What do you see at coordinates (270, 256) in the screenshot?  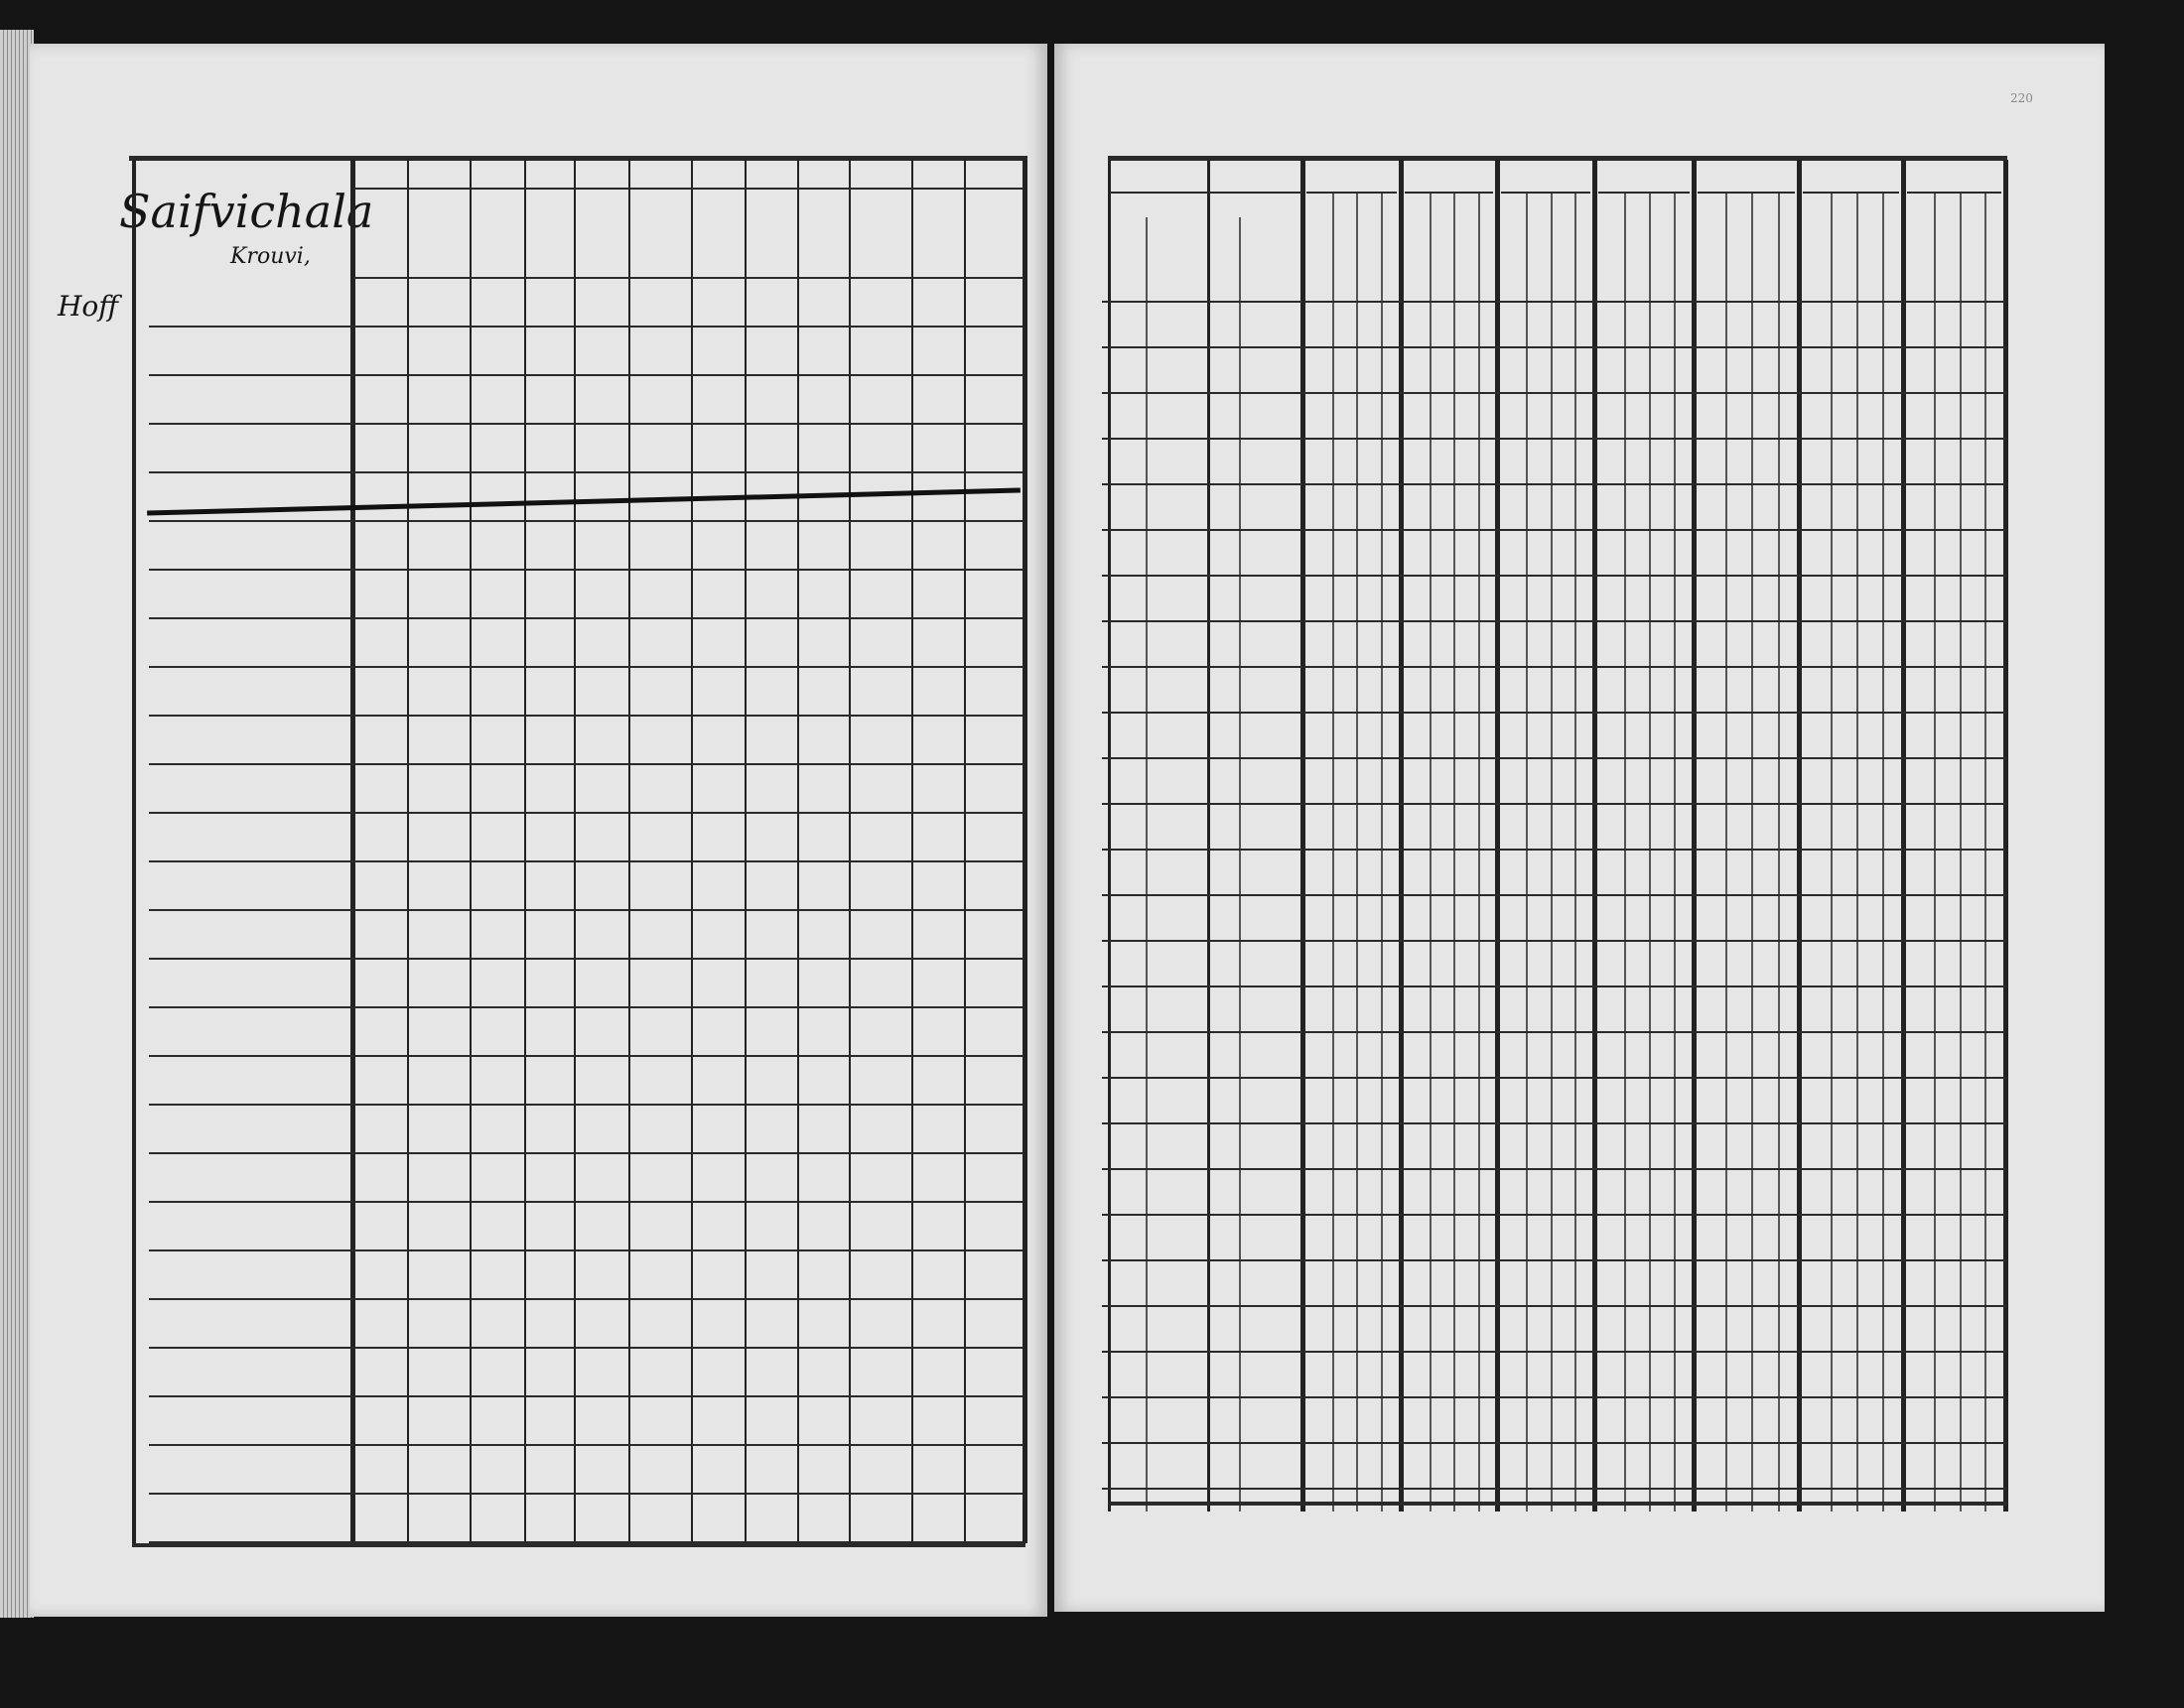 I see `village-subheading: Krouvi,` at bounding box center [270, 256].